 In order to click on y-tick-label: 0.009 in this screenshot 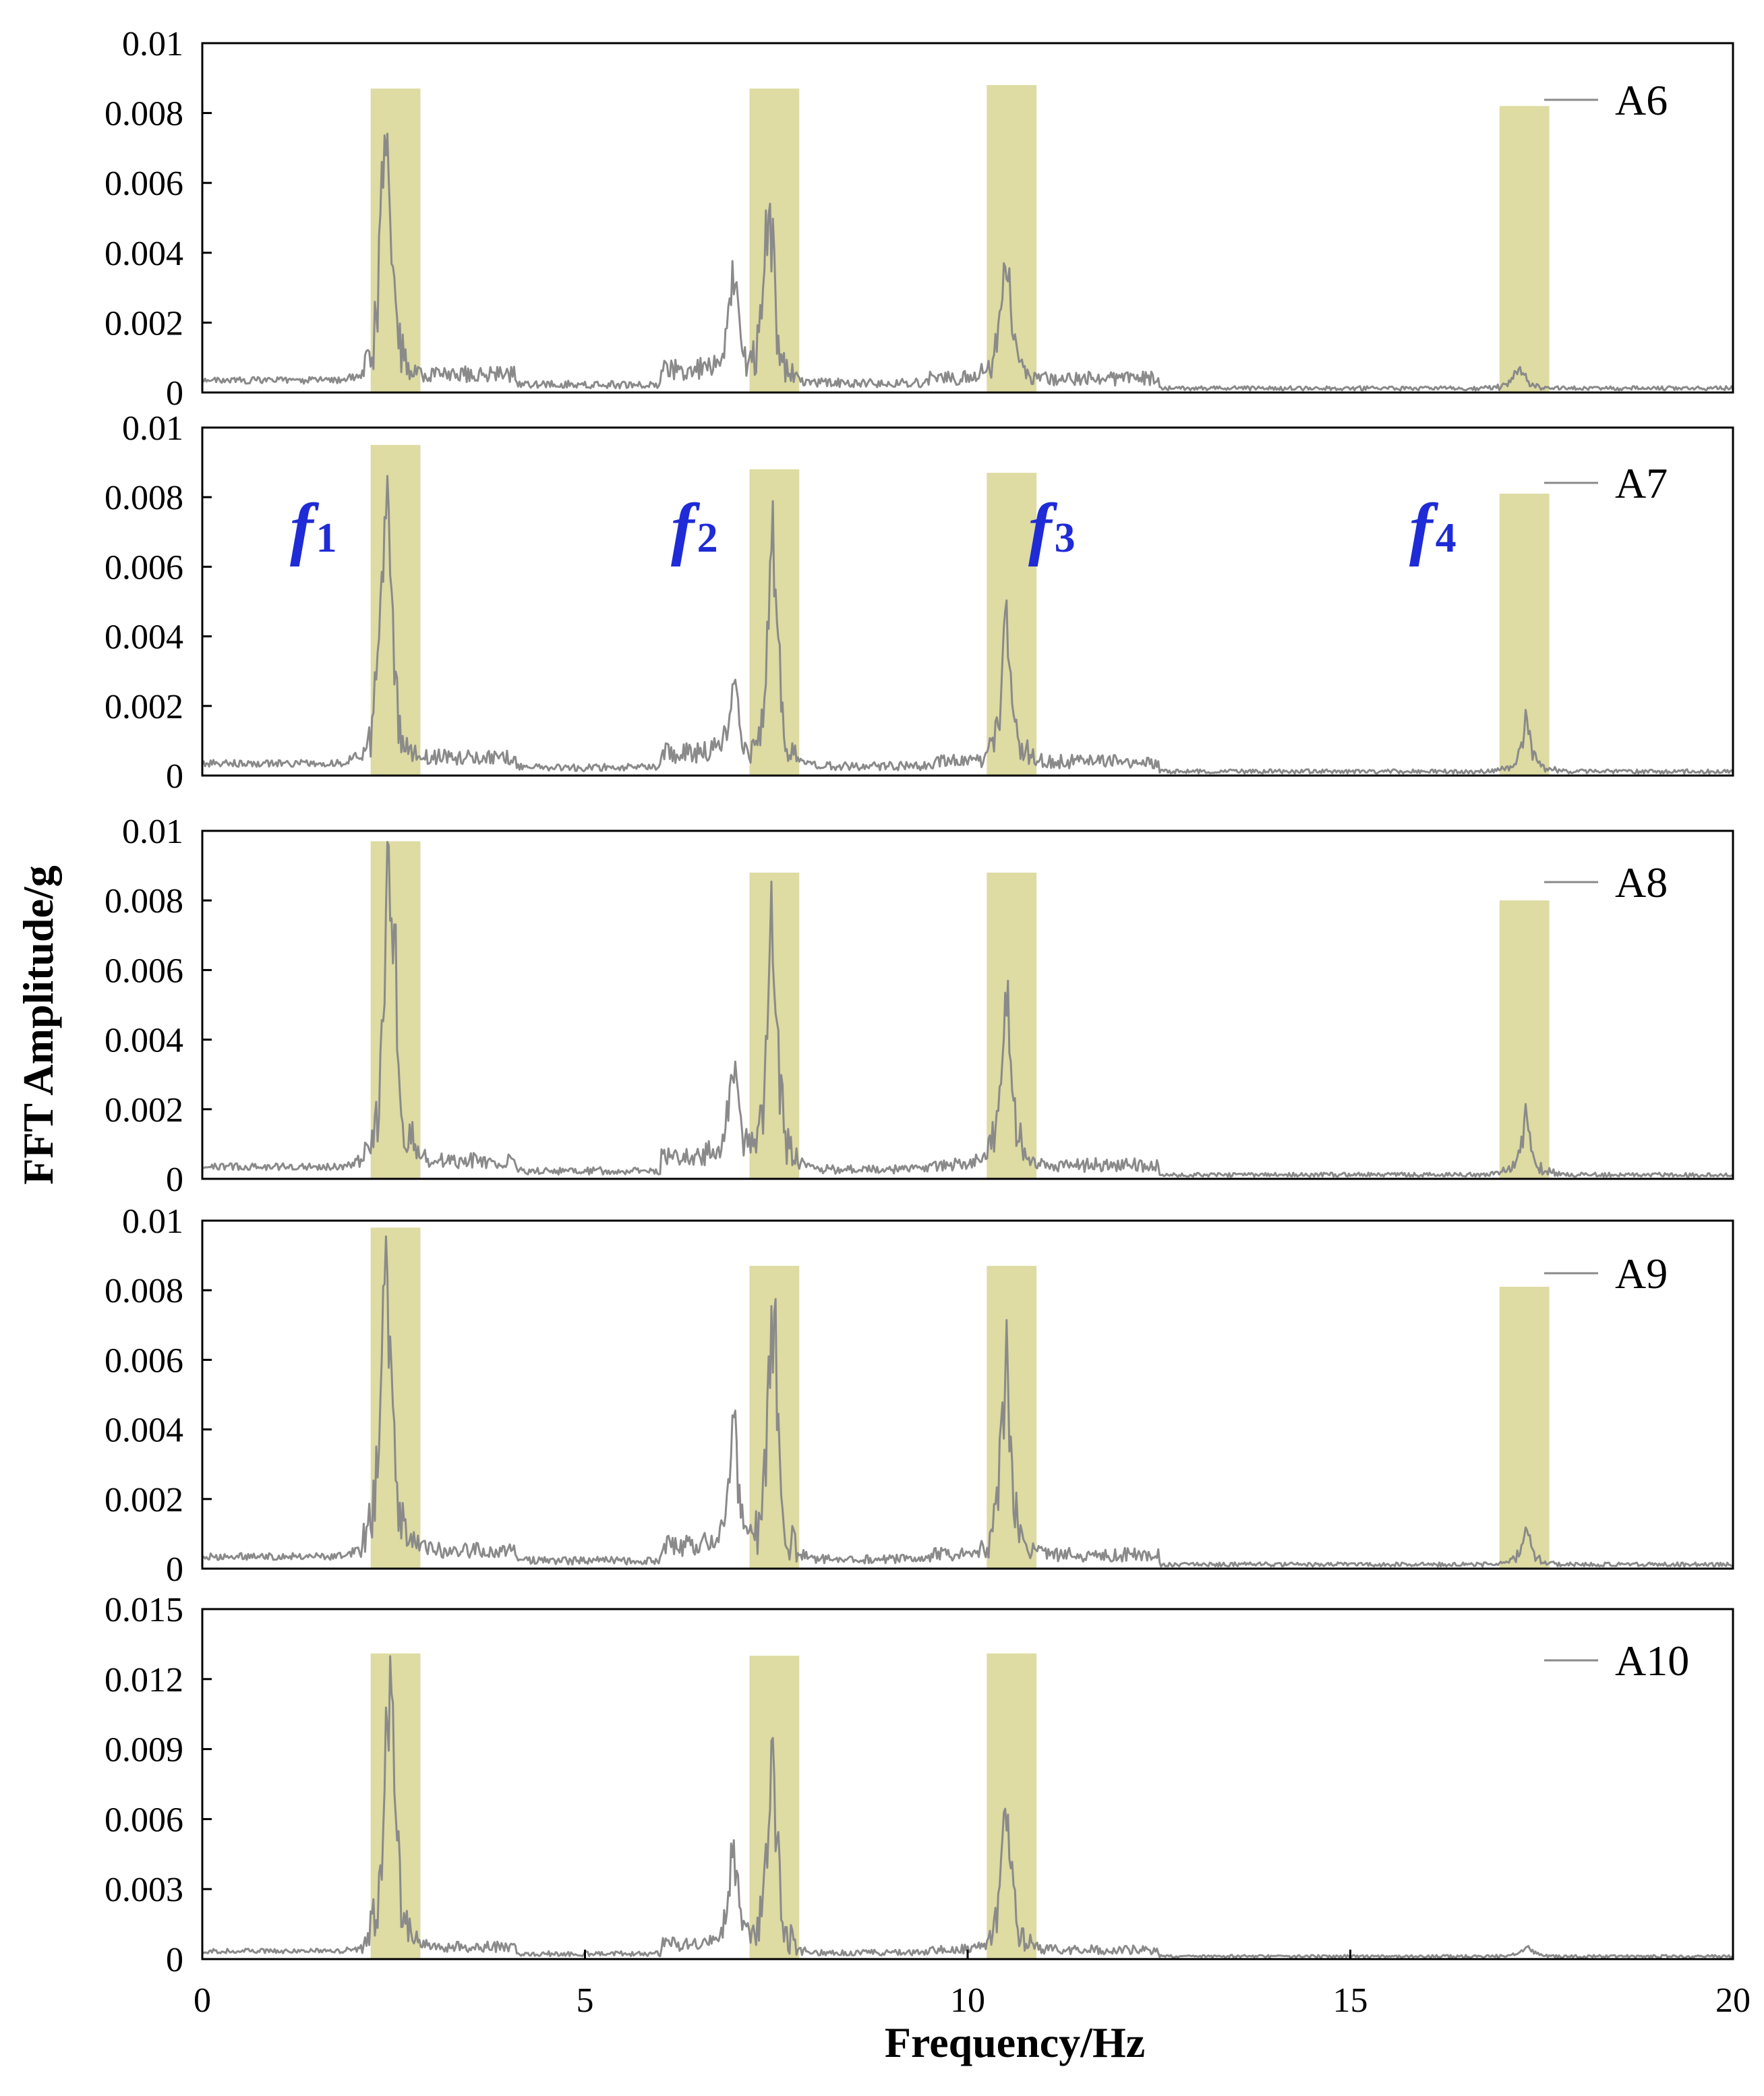, I will do `click(144, 1750)`.